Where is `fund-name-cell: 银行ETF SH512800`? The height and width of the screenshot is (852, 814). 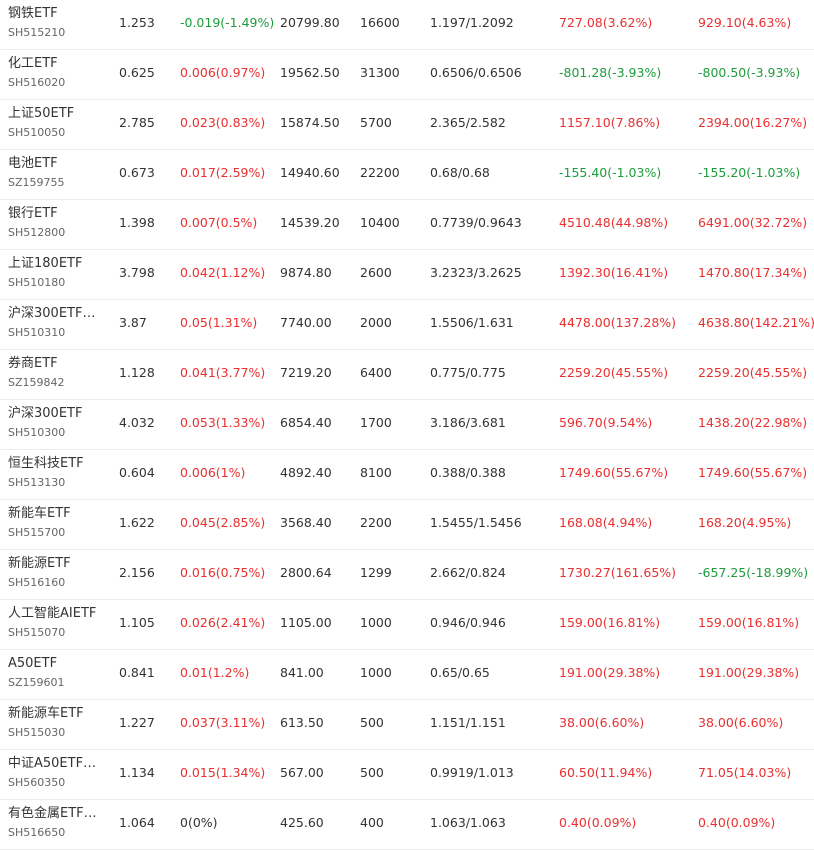
fund-name-cell: 银行ETF SH512800 is located at coordinates (58, 222).